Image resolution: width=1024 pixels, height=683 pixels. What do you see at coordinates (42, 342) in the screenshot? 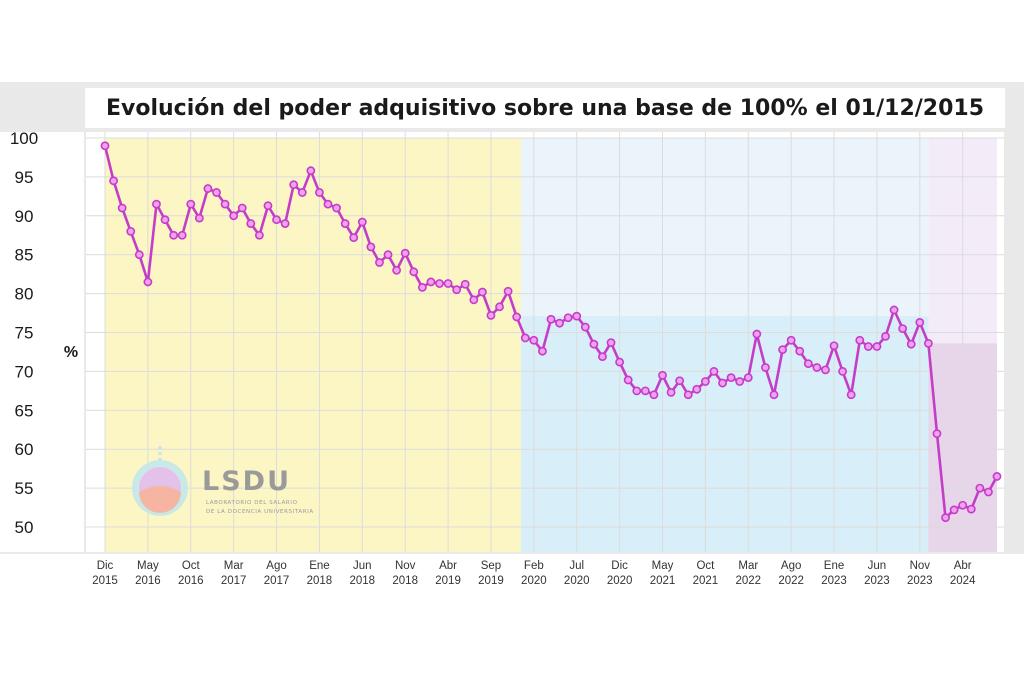
I see `y-axis-panel` at bounding box center [42, 342].